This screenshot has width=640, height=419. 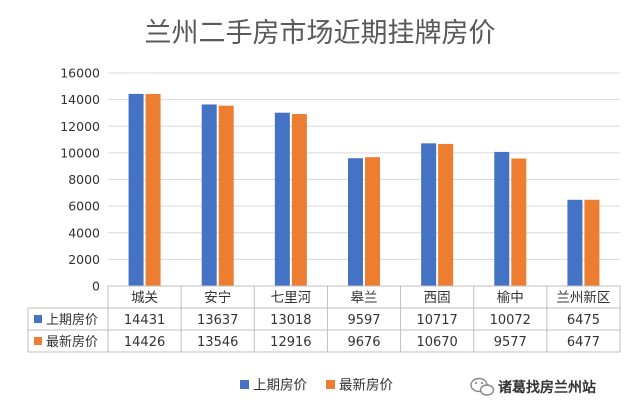 I want to click on data-label: 6477, so click(x=583, y=342).